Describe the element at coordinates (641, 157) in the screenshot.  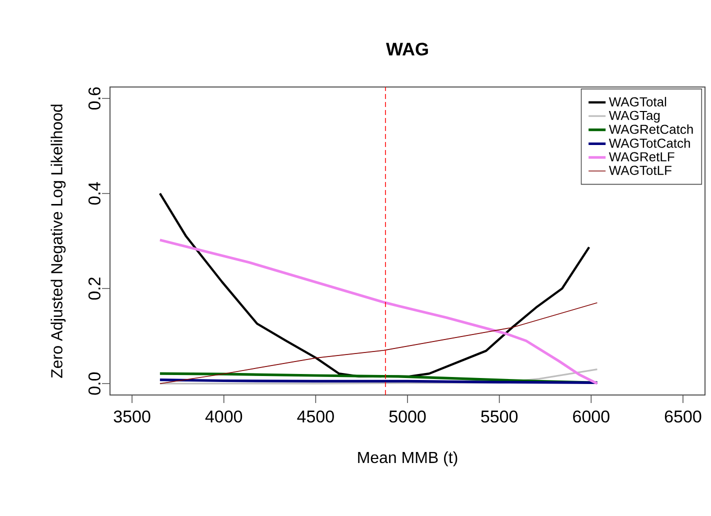
I see `legend-label: WAGRetLF` at that location.